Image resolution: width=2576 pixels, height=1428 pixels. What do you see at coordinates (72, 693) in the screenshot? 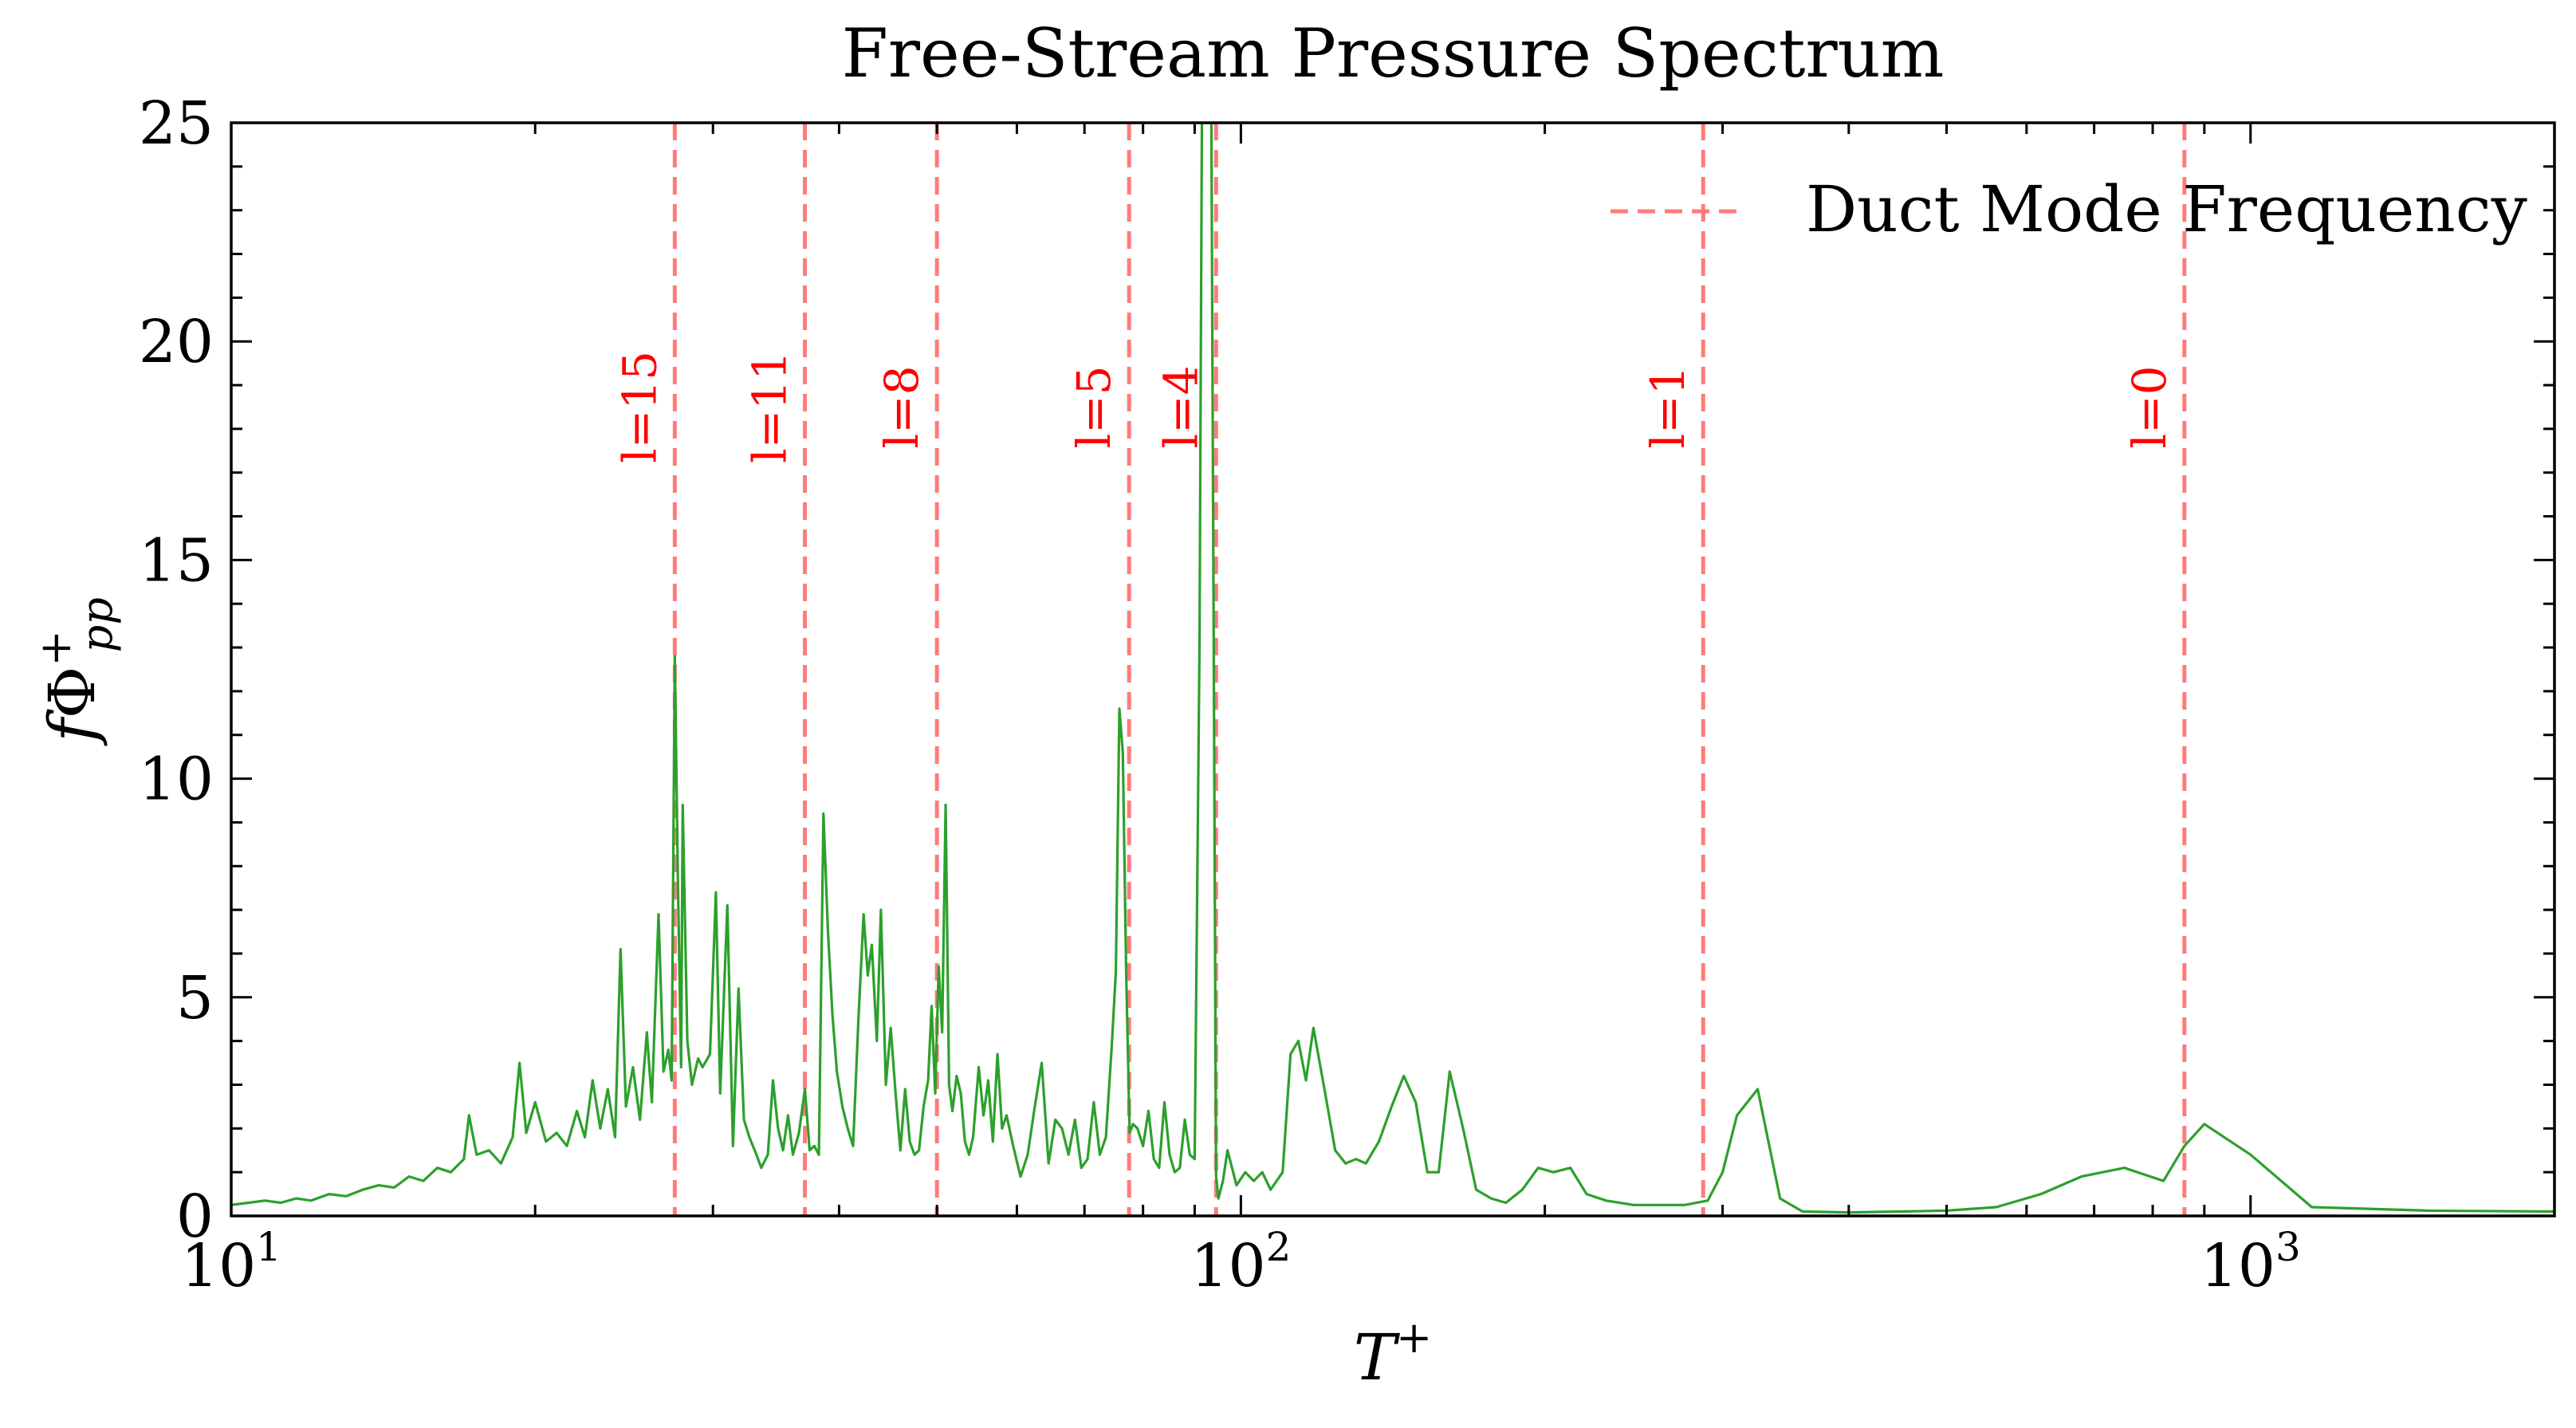
I see `y-axis-label-symbol: Φ` at bounding box center [72, 693].